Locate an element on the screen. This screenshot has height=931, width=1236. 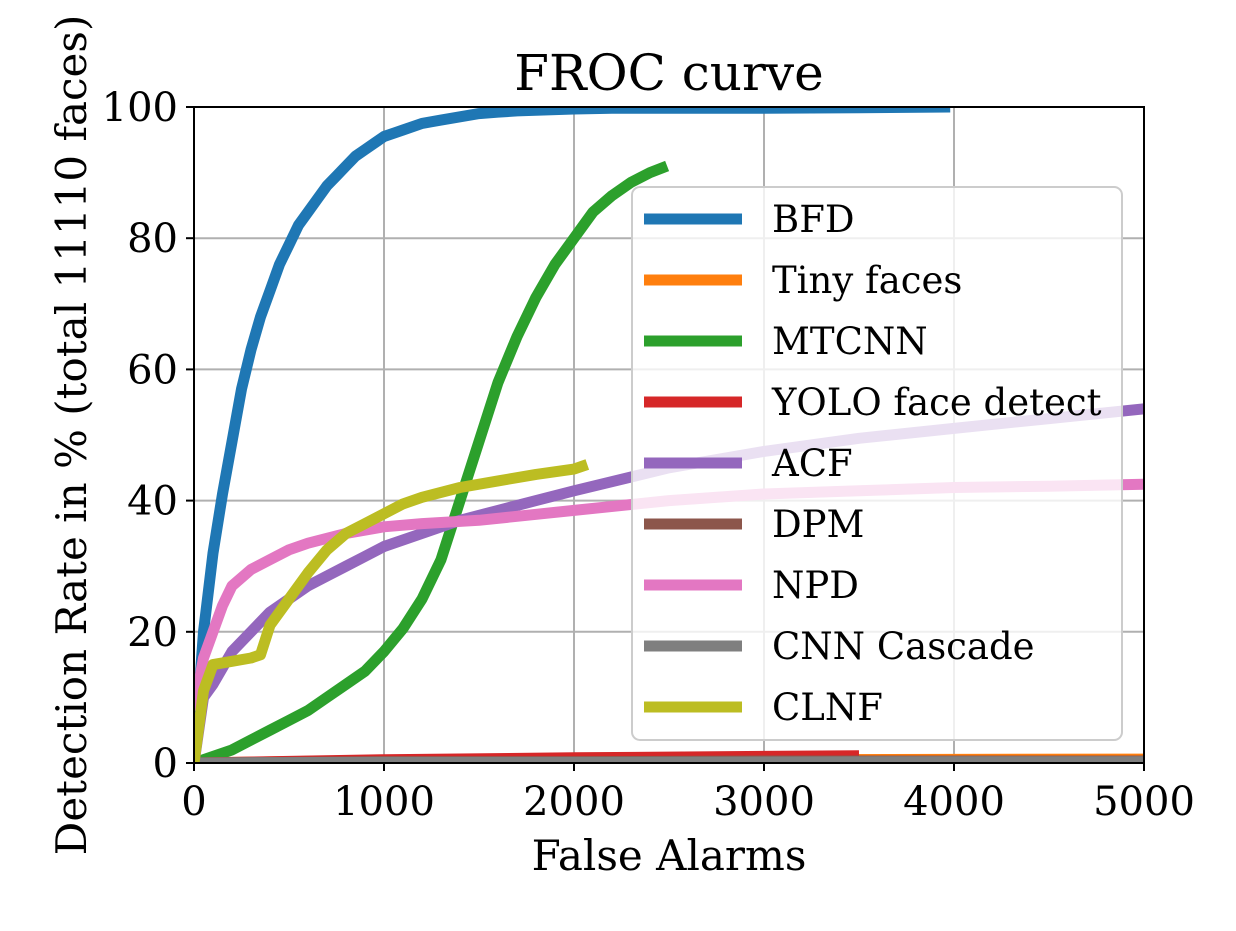
x-tick-label: 4000 is located at coordinates (954, 802).